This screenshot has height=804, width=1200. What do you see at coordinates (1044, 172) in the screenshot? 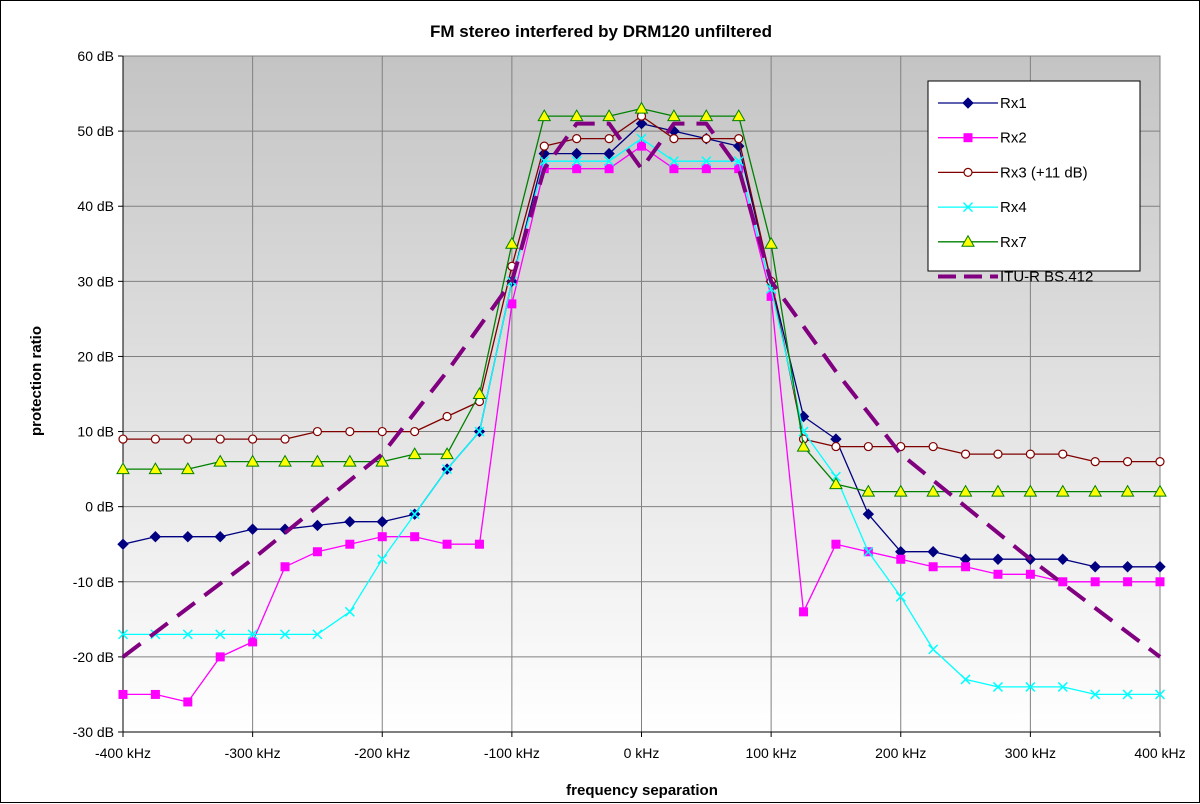
I see `legend-label: Rx3 (+11 dB)` at bounding box center [1044, 172].